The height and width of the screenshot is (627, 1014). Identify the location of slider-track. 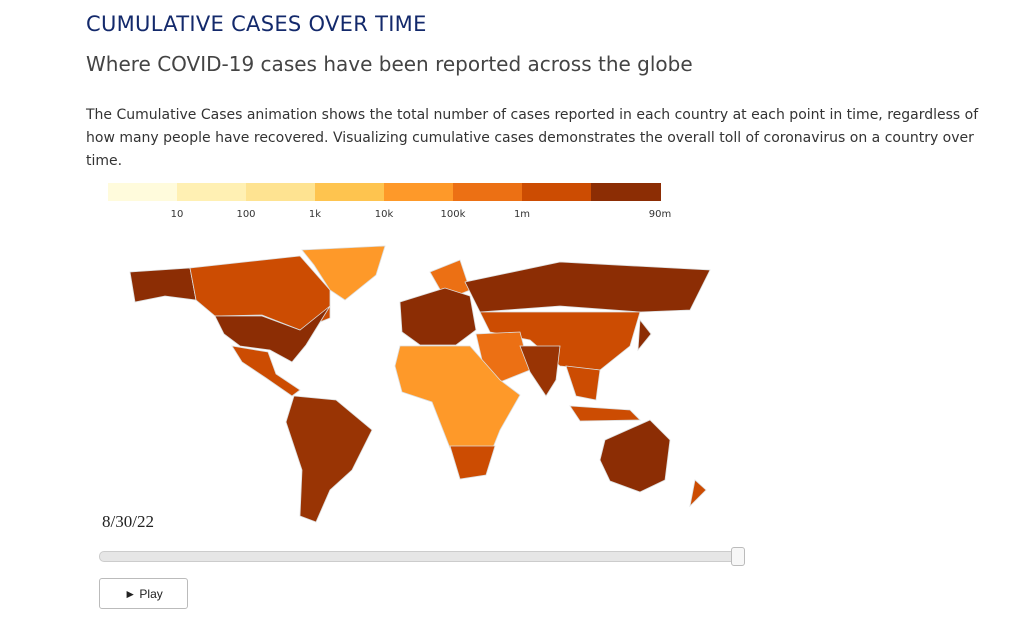
(420, 556).